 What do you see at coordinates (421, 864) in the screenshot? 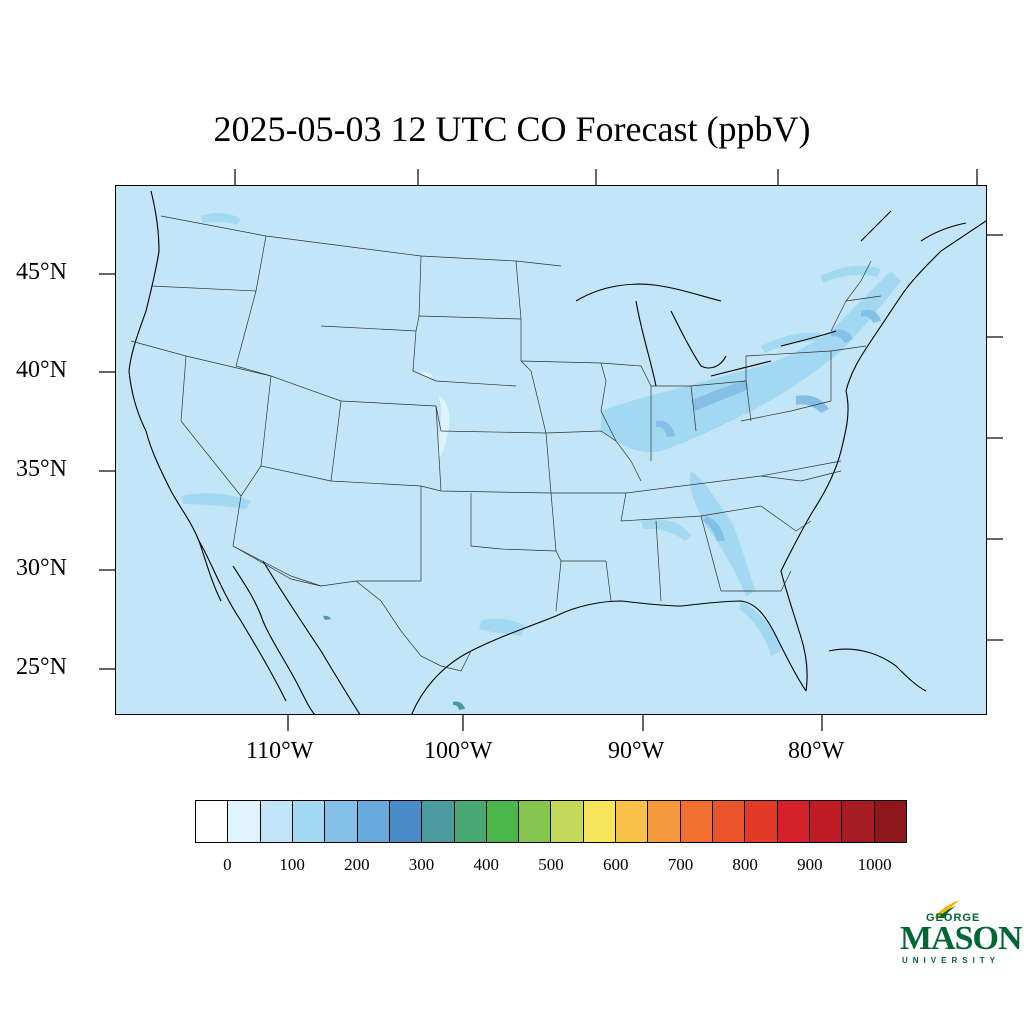
I see `colorbar-label-300: 300` at bounding box center [421, 864].